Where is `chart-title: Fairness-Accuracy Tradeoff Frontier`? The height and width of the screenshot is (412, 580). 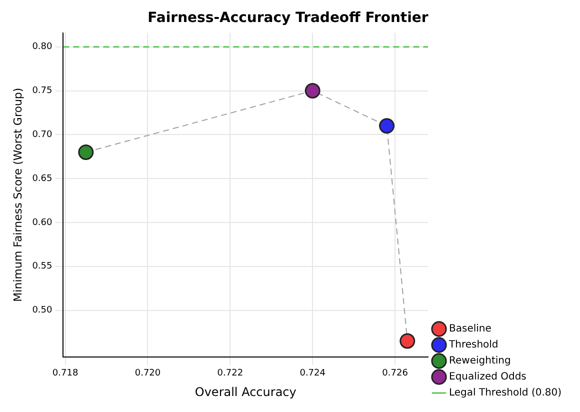 chart-title: Fairness-Accuracy Tradeoff Frontier is located at coordinates (288, 18).